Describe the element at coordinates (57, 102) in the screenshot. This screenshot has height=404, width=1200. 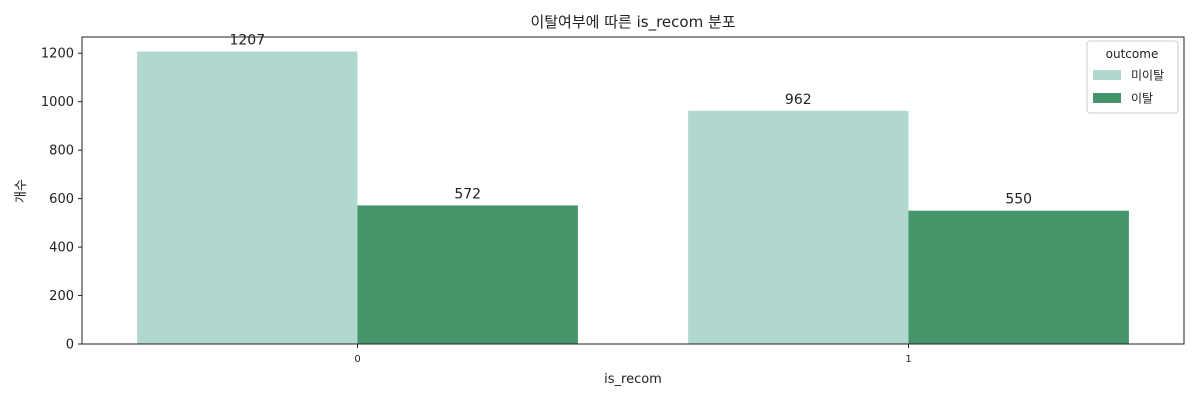
I see `y-tick-label-1000: 1000` at that location.